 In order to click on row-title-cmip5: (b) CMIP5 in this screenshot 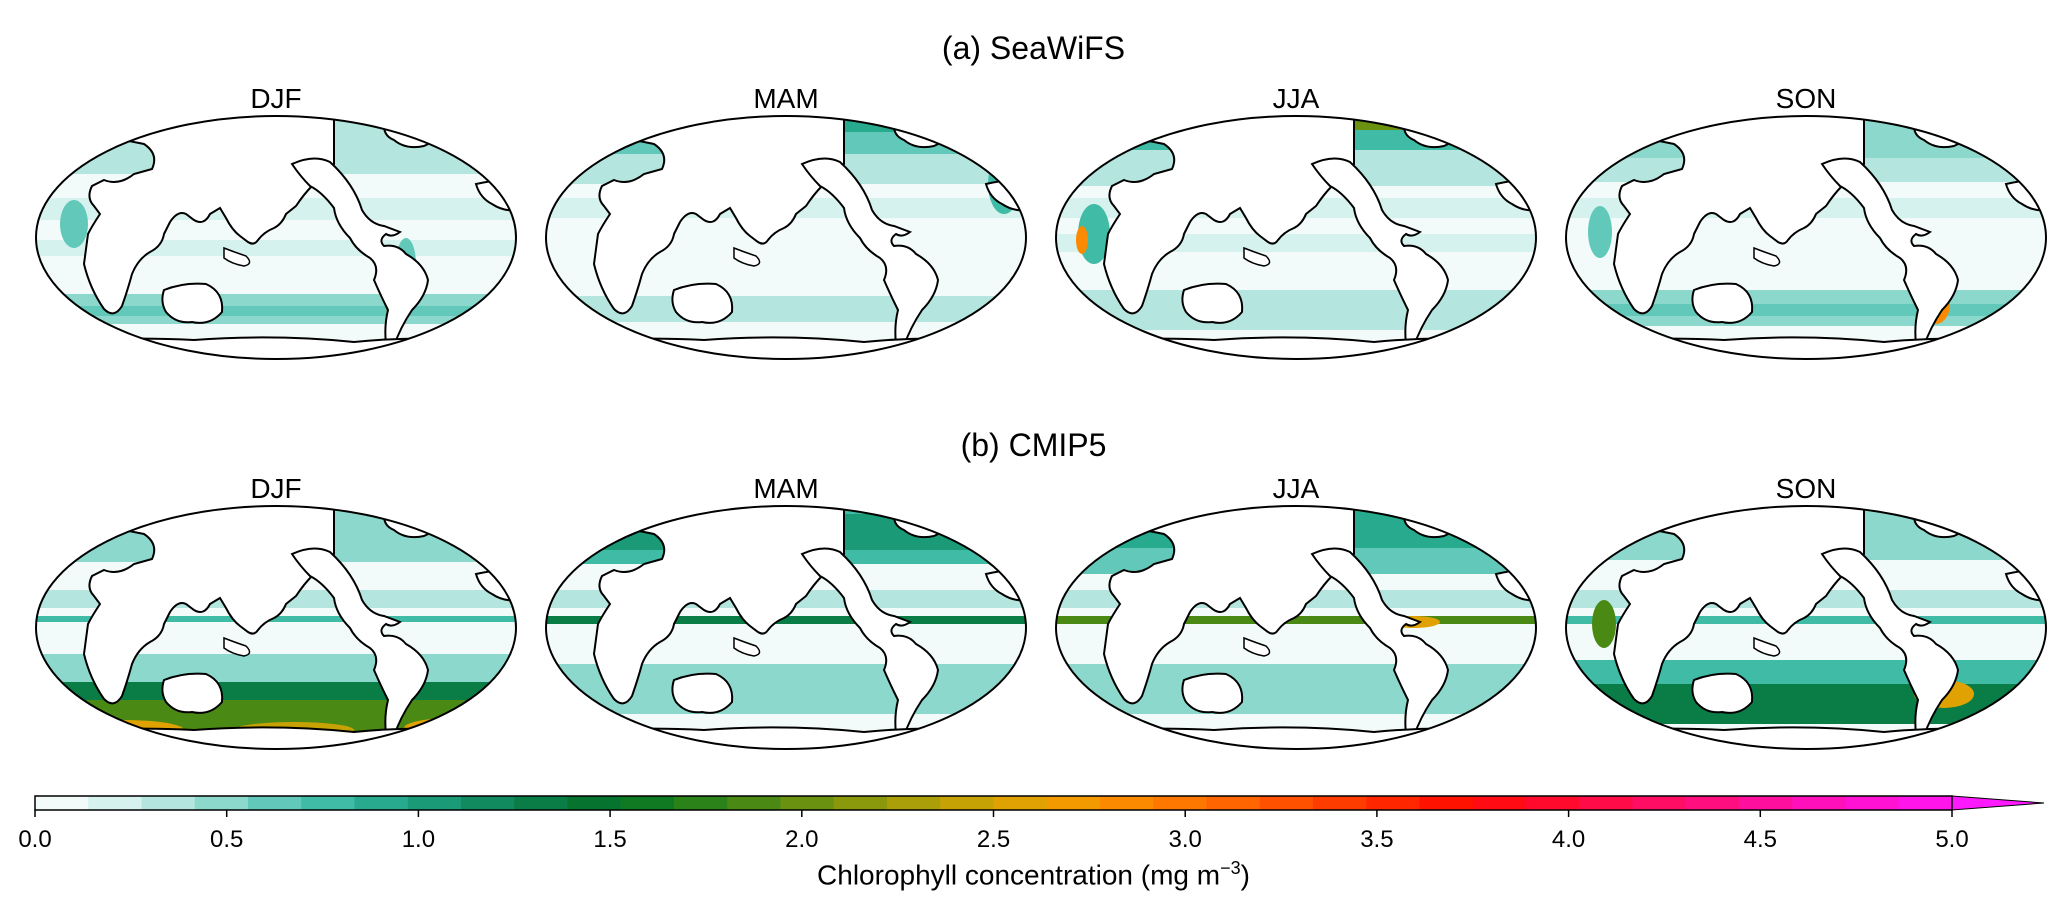, I will do `click(1033, 445)`.